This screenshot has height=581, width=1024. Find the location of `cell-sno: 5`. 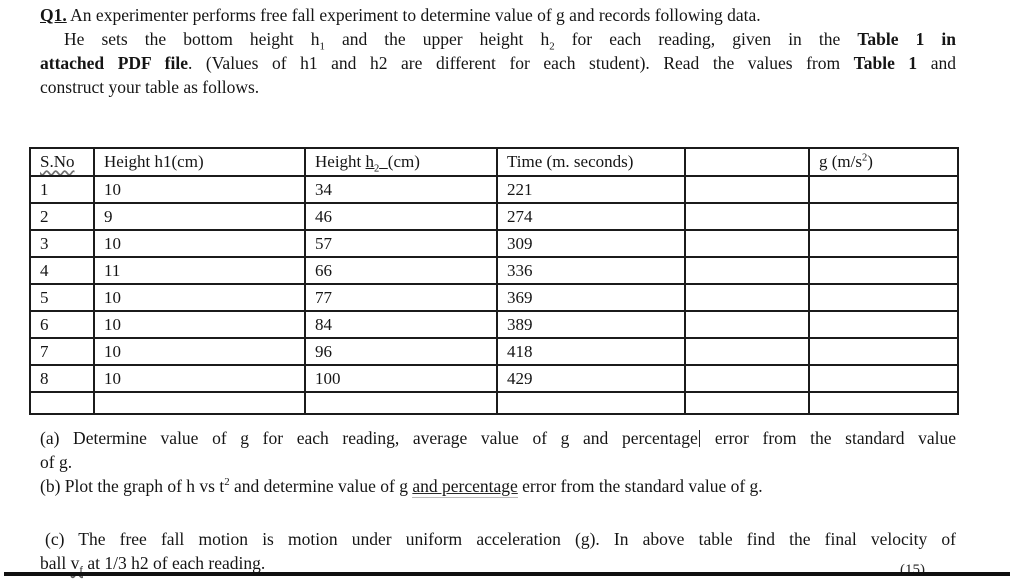

cell-sno: 5 is located at coordinates (62, 297).